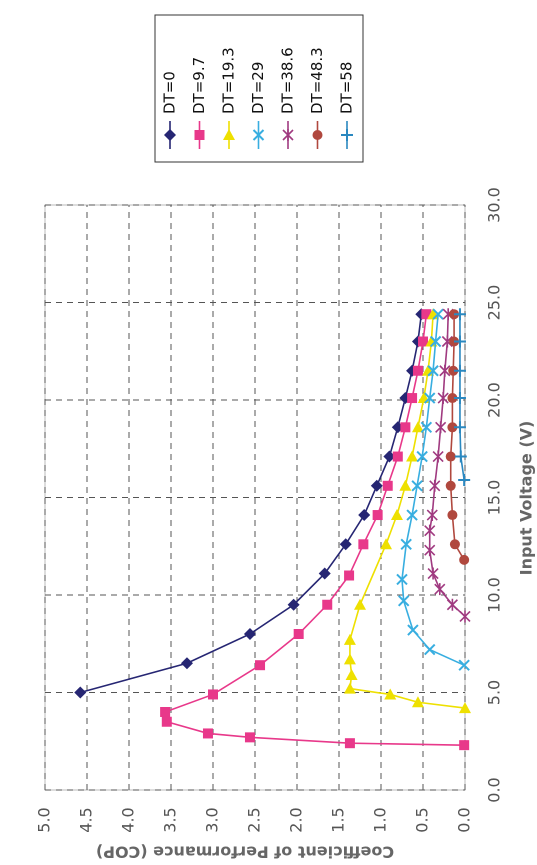 Image resolution: width=537 pixels, height=865 pixels. I want to click on y-tick-label: 3.5, so click(170, 819).